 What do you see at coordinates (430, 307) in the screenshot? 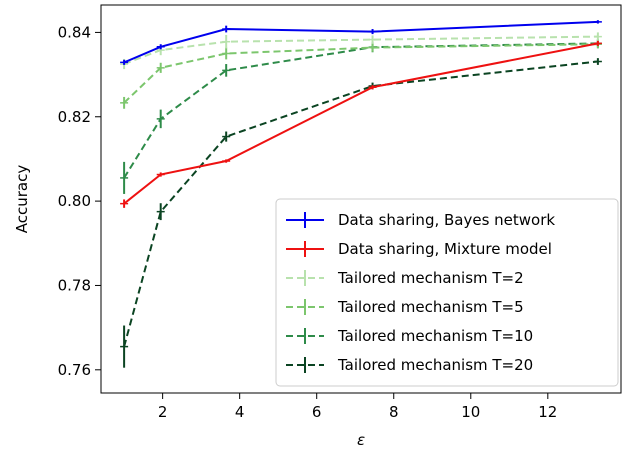
I see `legend-label: Tailored mechanism T=5` at bounding box center [430, 307].